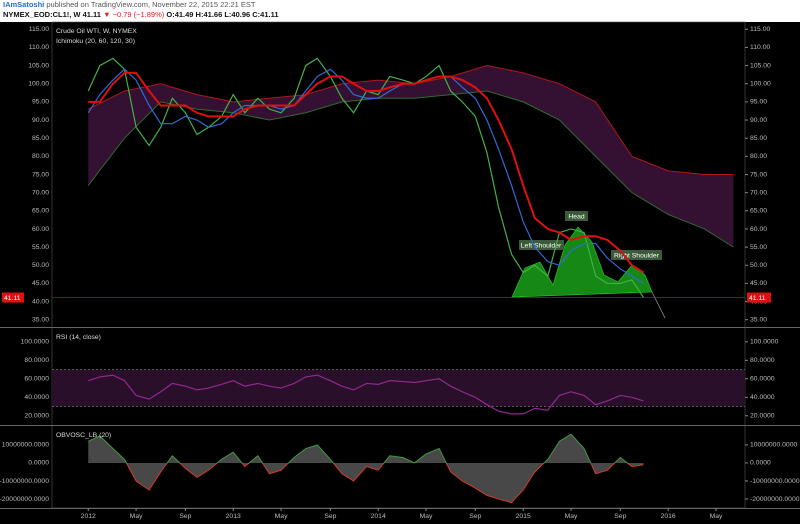 The height and width of the screenshot is (524, 800). Describe the element at coordinates (366, 394) in the screenshot. I see `series-line` at that location.